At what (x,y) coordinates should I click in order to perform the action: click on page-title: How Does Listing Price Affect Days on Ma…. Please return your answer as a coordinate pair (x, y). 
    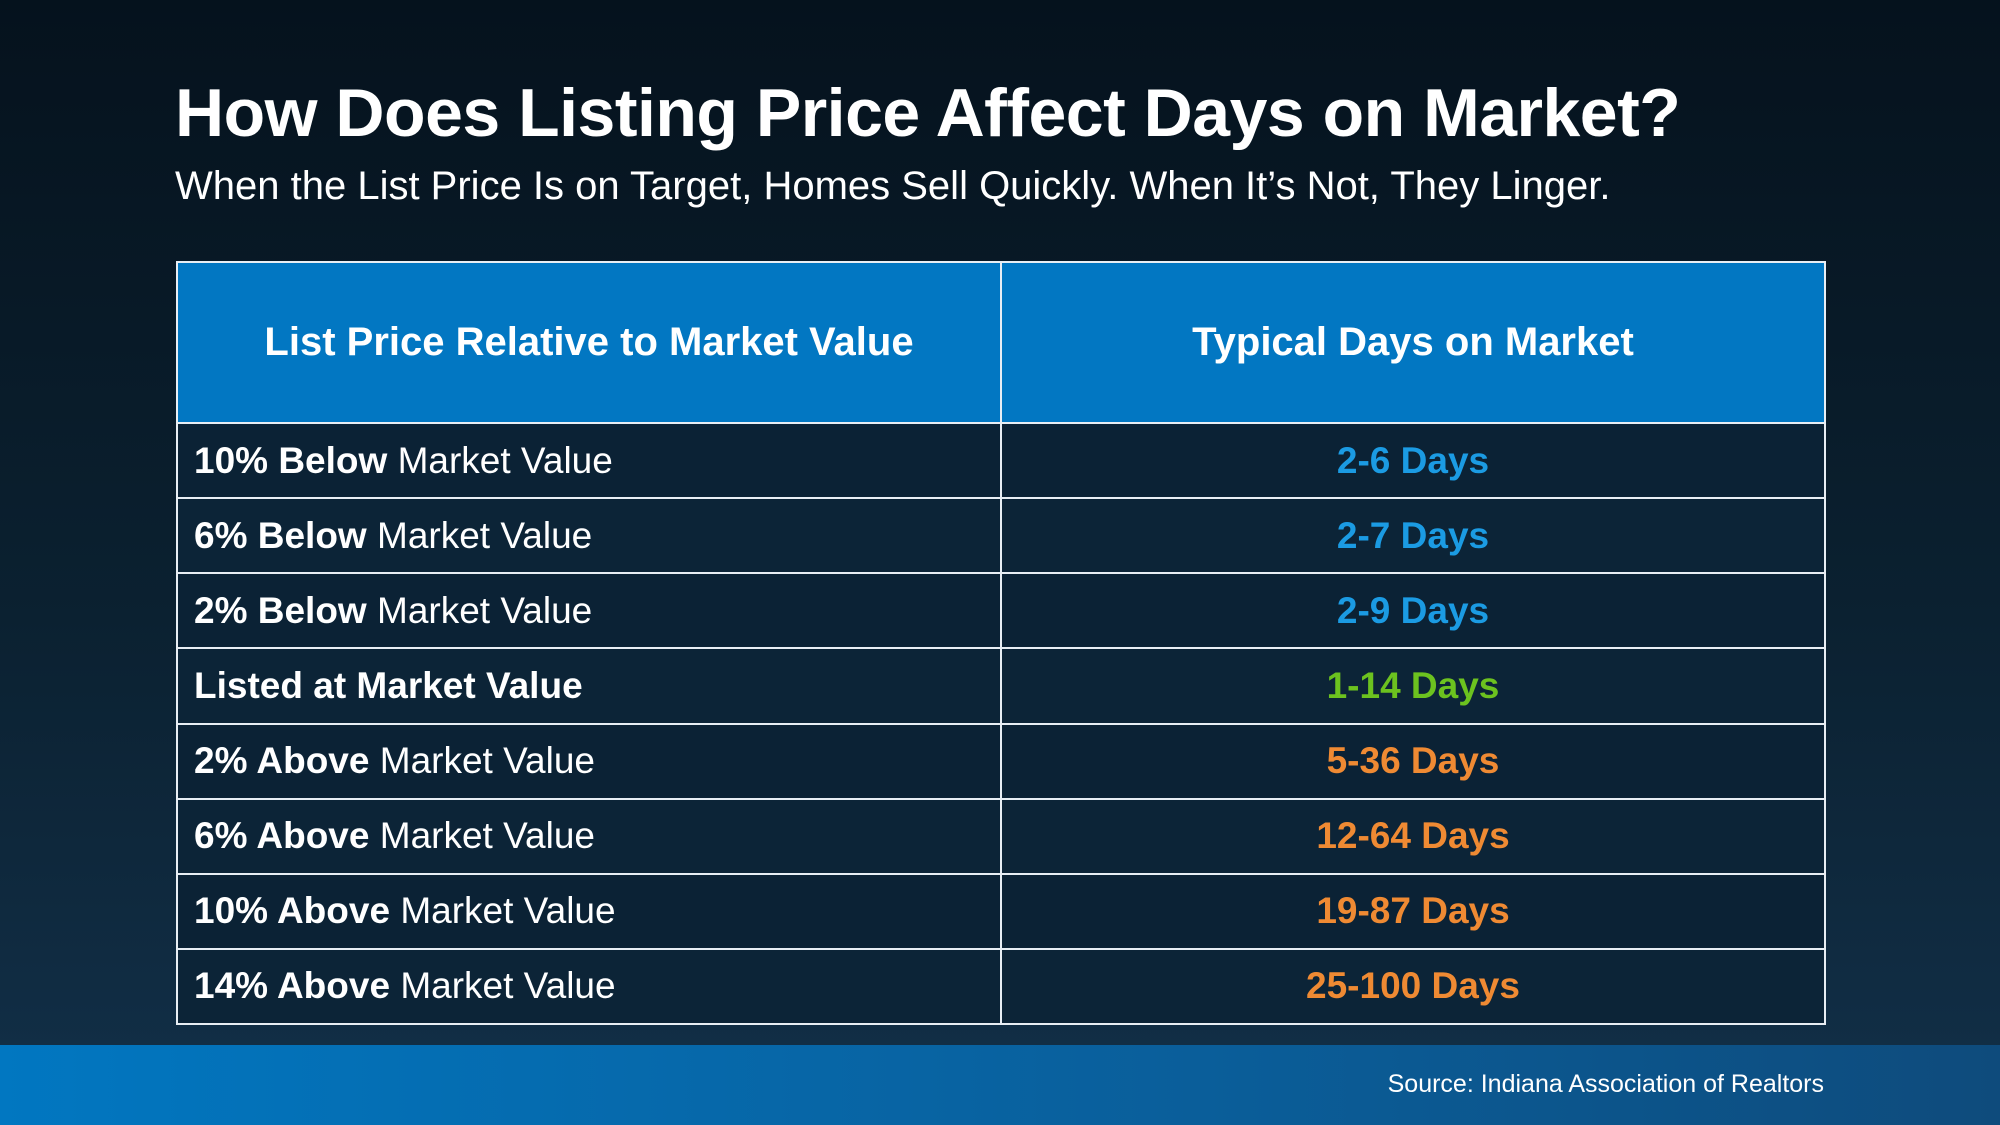
    Looking at the image, I should click on (928, 113).